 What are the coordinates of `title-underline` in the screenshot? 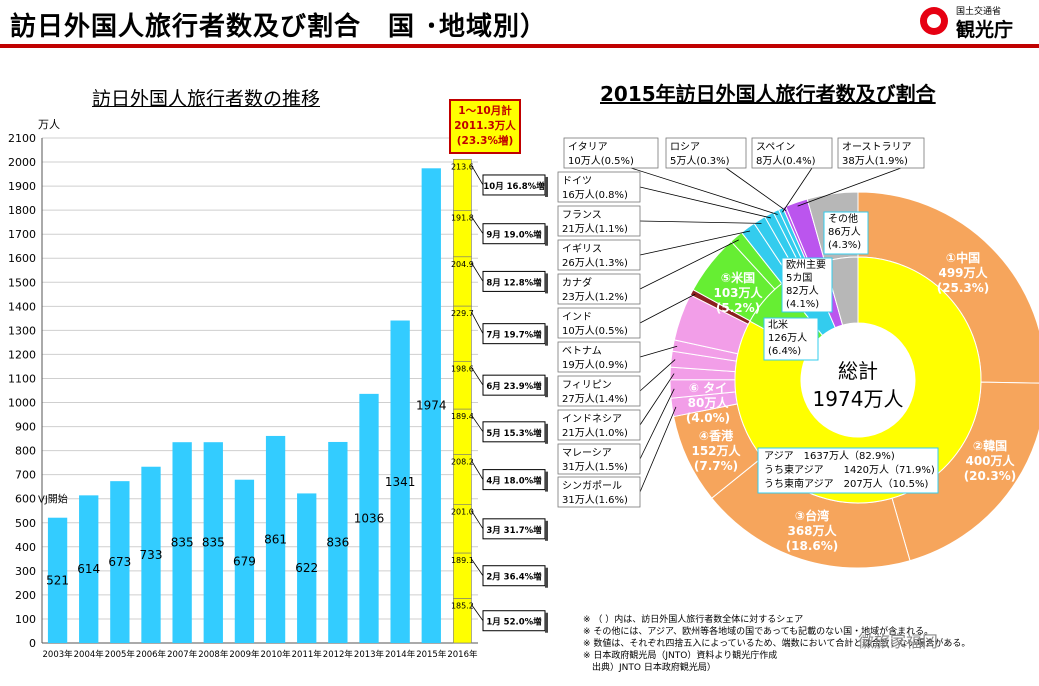 It's located at (519, 46).